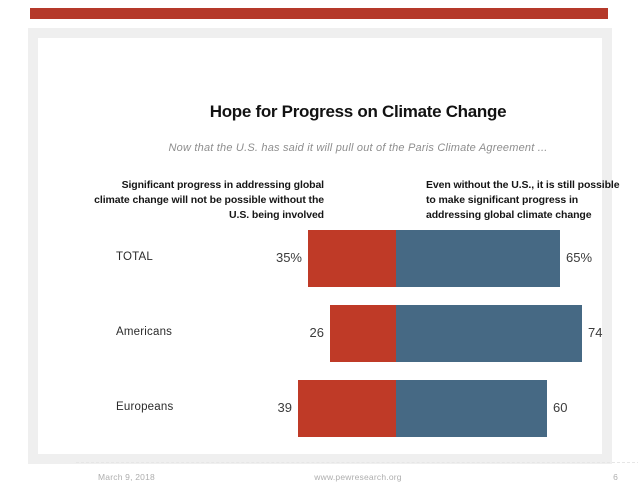 The width and height of the screenshot is (638, 493). What do you see at coordinates (358, 477) in the screenshot?
I see `footer-site-url: www.pewresearch.org` at bounding box center [358, 477].